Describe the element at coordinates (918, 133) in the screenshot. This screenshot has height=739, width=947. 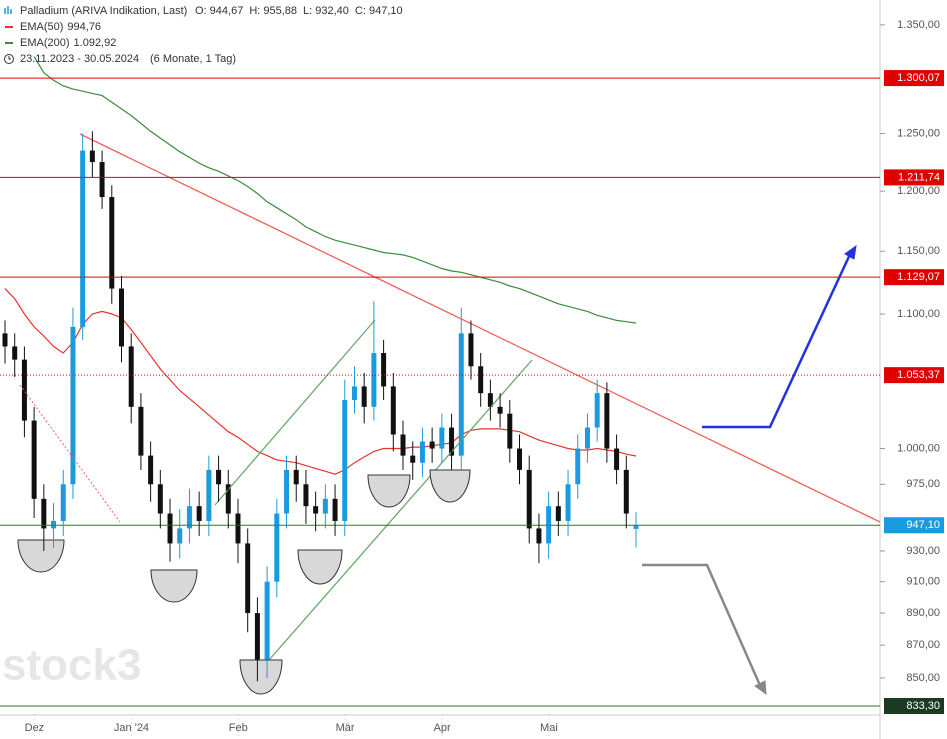
I see `y-tick-label: 1.250,00` at that location.